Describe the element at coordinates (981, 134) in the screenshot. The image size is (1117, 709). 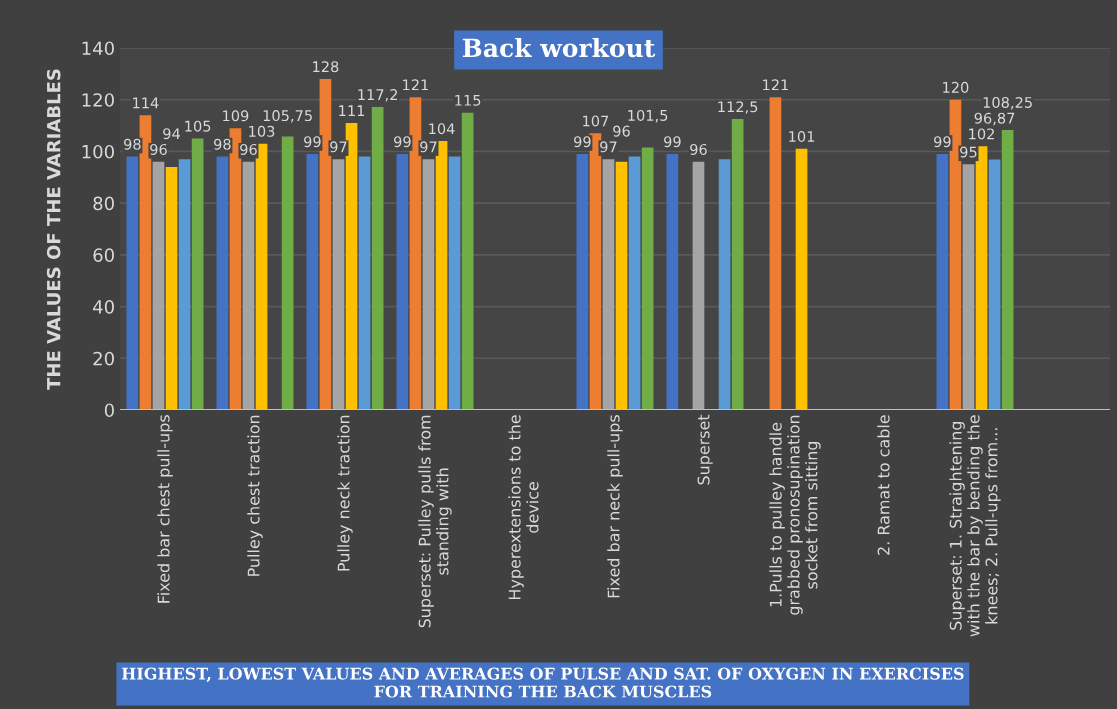
I see `data-label: 102` at that location.